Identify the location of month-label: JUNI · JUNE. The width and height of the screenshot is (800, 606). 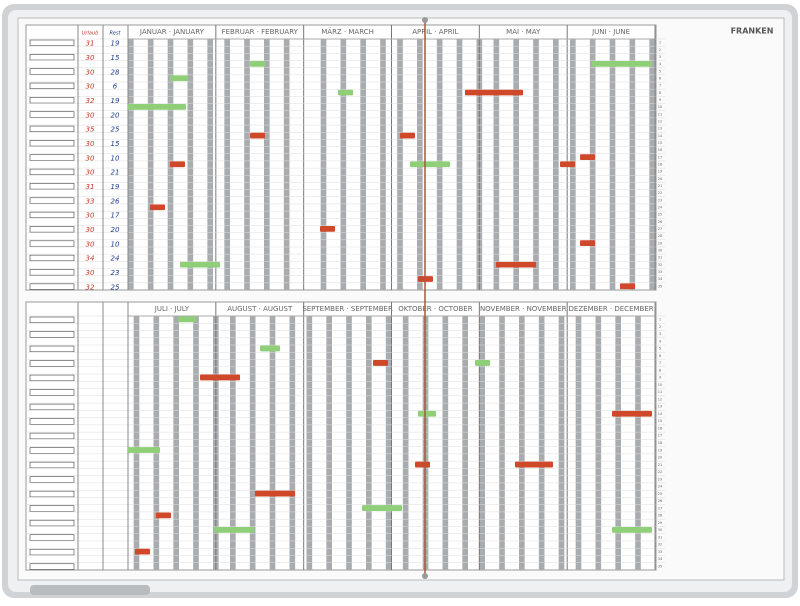
(610, 32).